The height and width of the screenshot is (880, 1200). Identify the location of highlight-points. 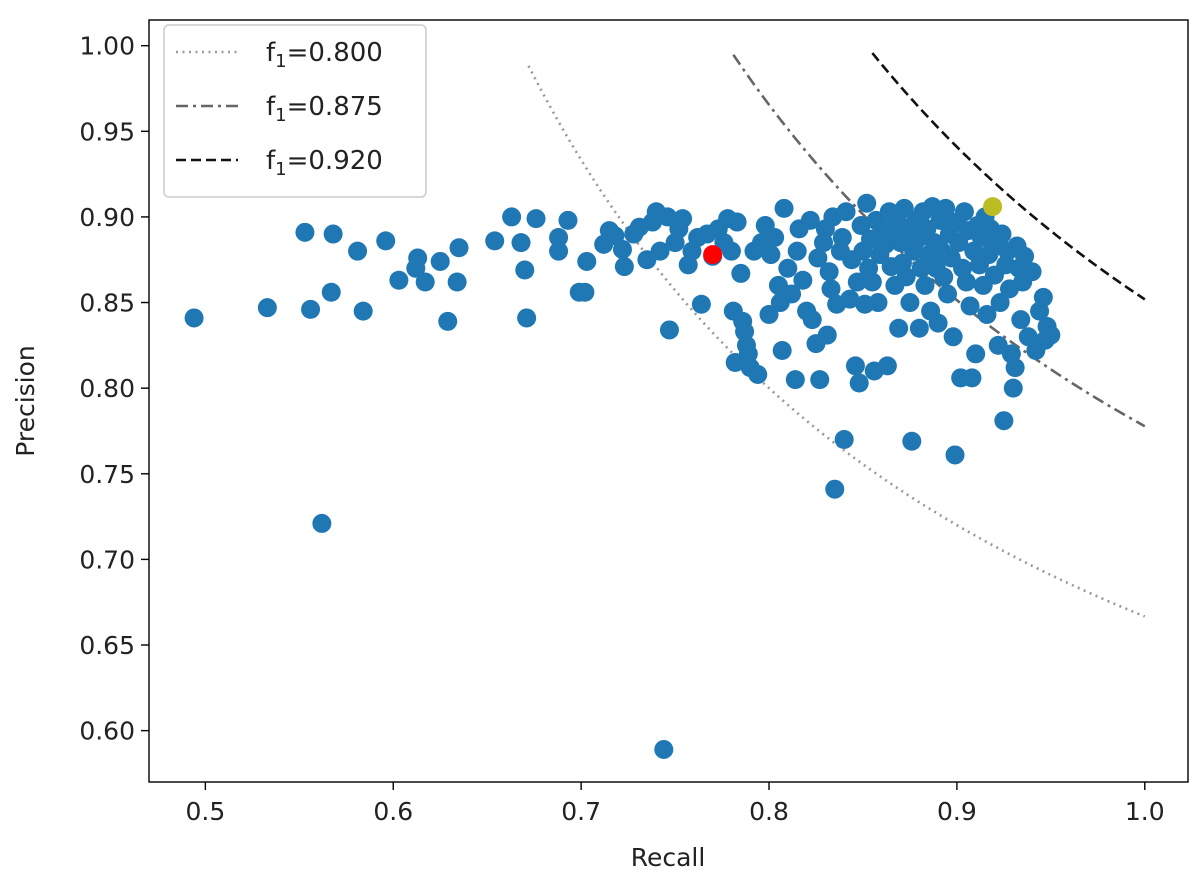
(853, 231).